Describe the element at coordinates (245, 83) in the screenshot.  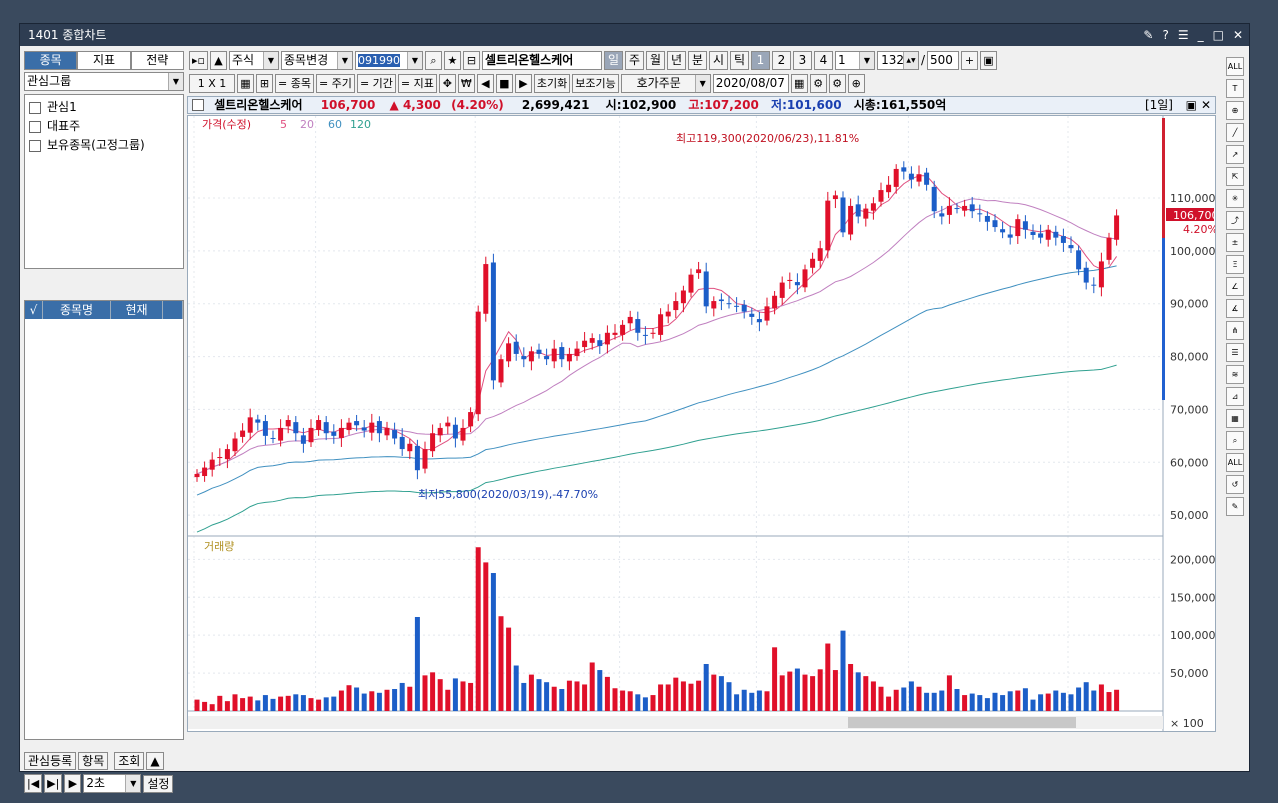
I see `grid-icon: ▦` at that location.